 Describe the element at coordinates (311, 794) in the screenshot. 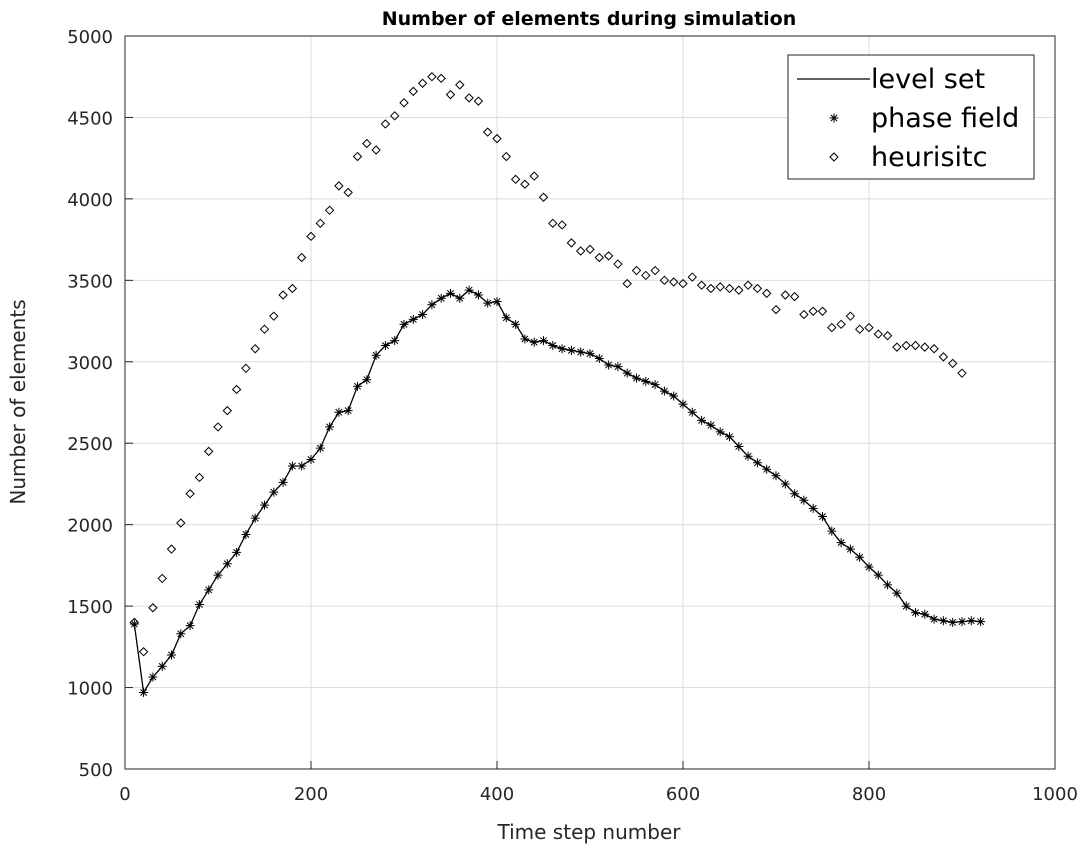

I see `x-tick-label: 200` at that location.